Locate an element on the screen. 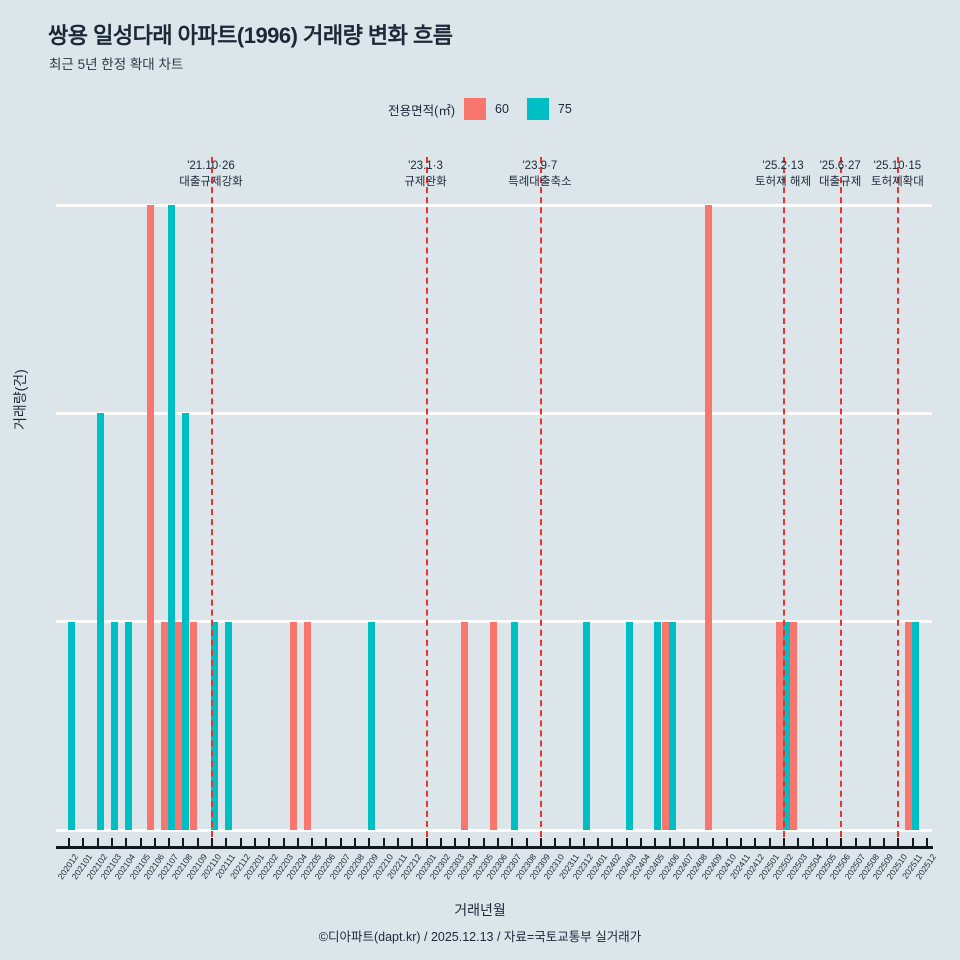  event-date-6: '25.10·15 is located at coordinates (897, 166).